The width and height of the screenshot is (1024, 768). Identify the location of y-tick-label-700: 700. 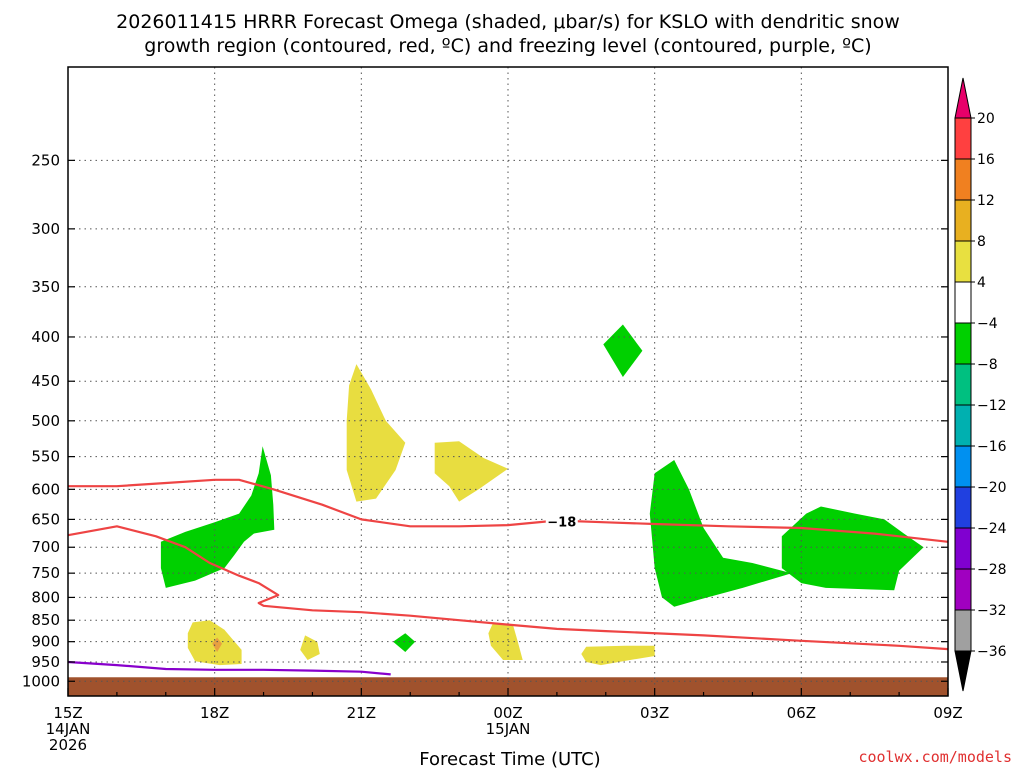
(45, 547).